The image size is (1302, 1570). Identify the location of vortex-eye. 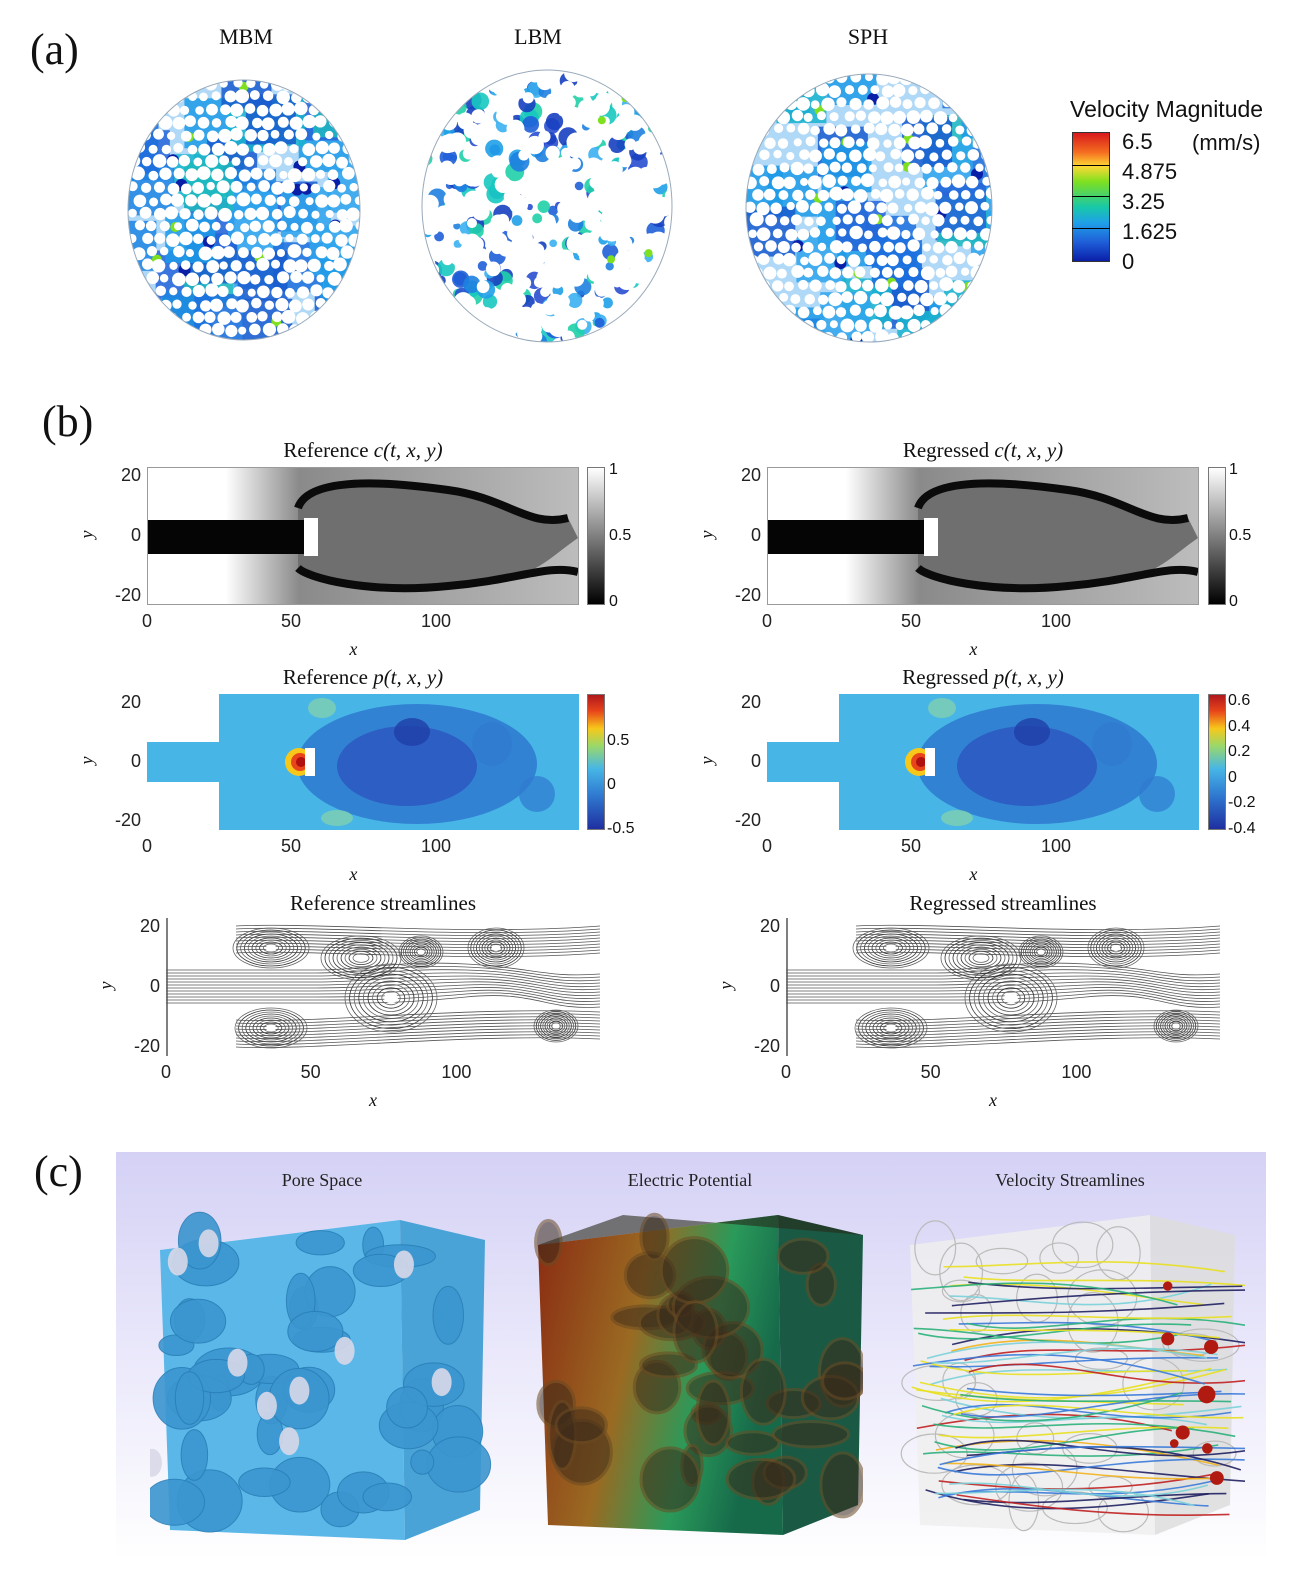
(1176, 1026).